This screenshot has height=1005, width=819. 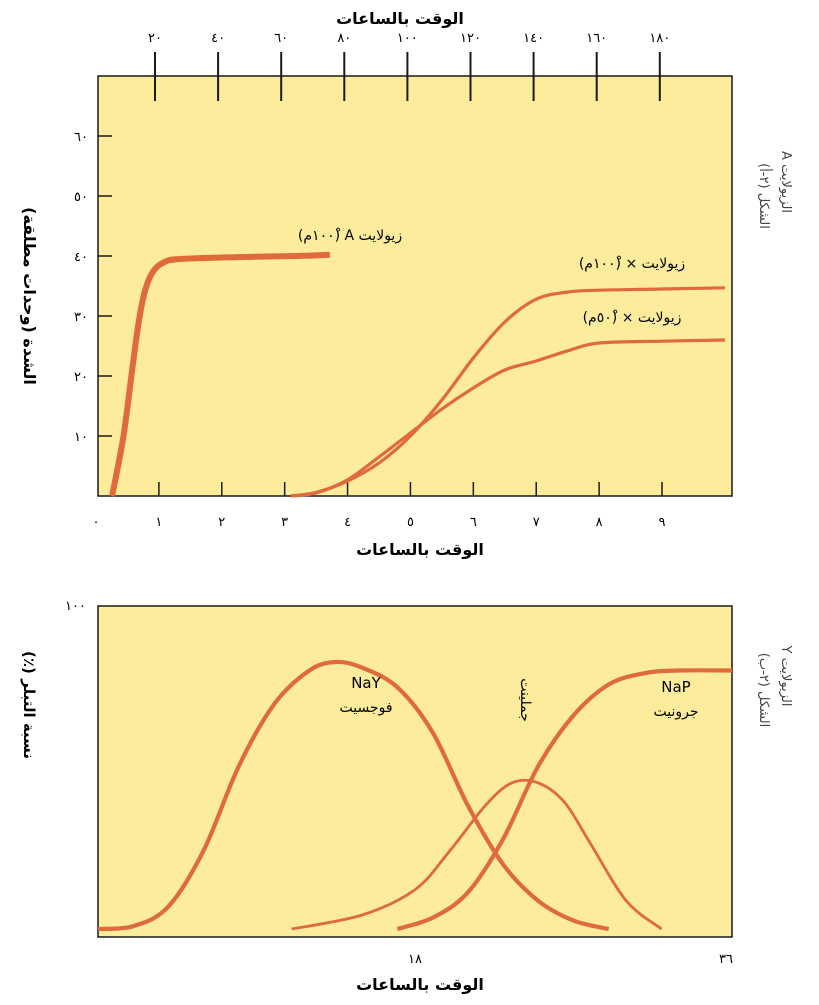 I want to click on chart-a-y-axis-title: الشدة (وحدات مطلقة), so click(x=29, y=296).